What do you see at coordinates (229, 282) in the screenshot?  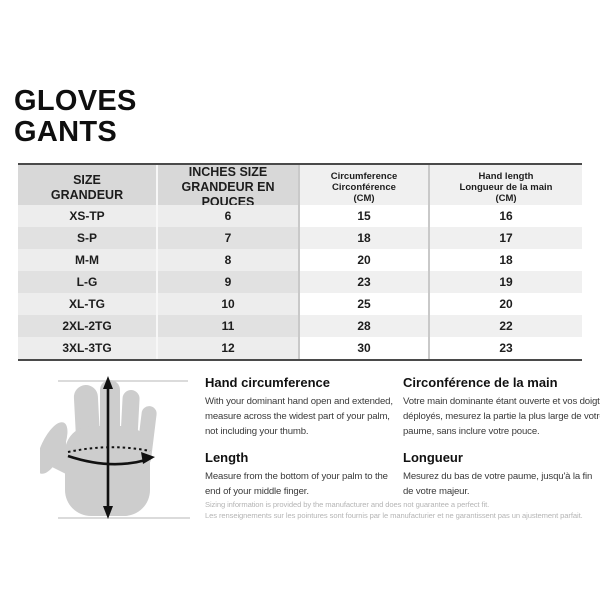 I see `cell-inches: 9` at bounding box center [229, 282].